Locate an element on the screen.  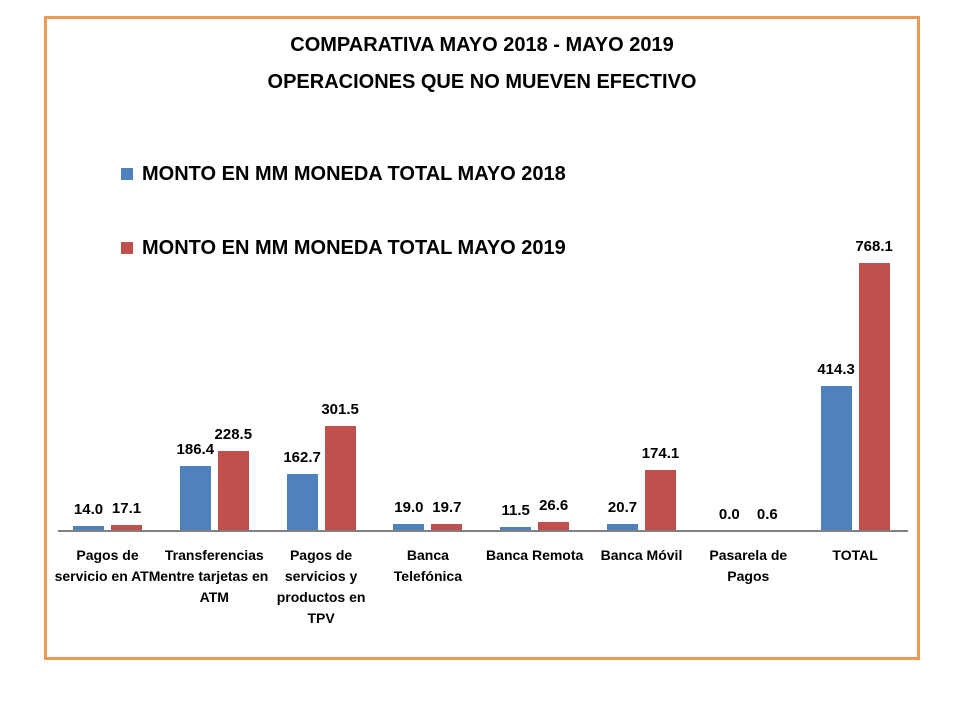
category-label-1: Transferencias entre tarjetas en ATM is located at coordinates (214, 576).